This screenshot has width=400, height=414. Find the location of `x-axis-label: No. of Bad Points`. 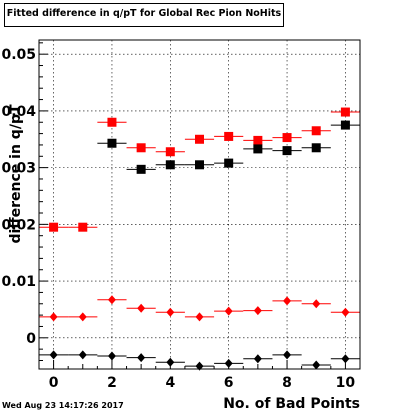

x-axis-label: No. of Bad Points is located at coordinates (291, 404).